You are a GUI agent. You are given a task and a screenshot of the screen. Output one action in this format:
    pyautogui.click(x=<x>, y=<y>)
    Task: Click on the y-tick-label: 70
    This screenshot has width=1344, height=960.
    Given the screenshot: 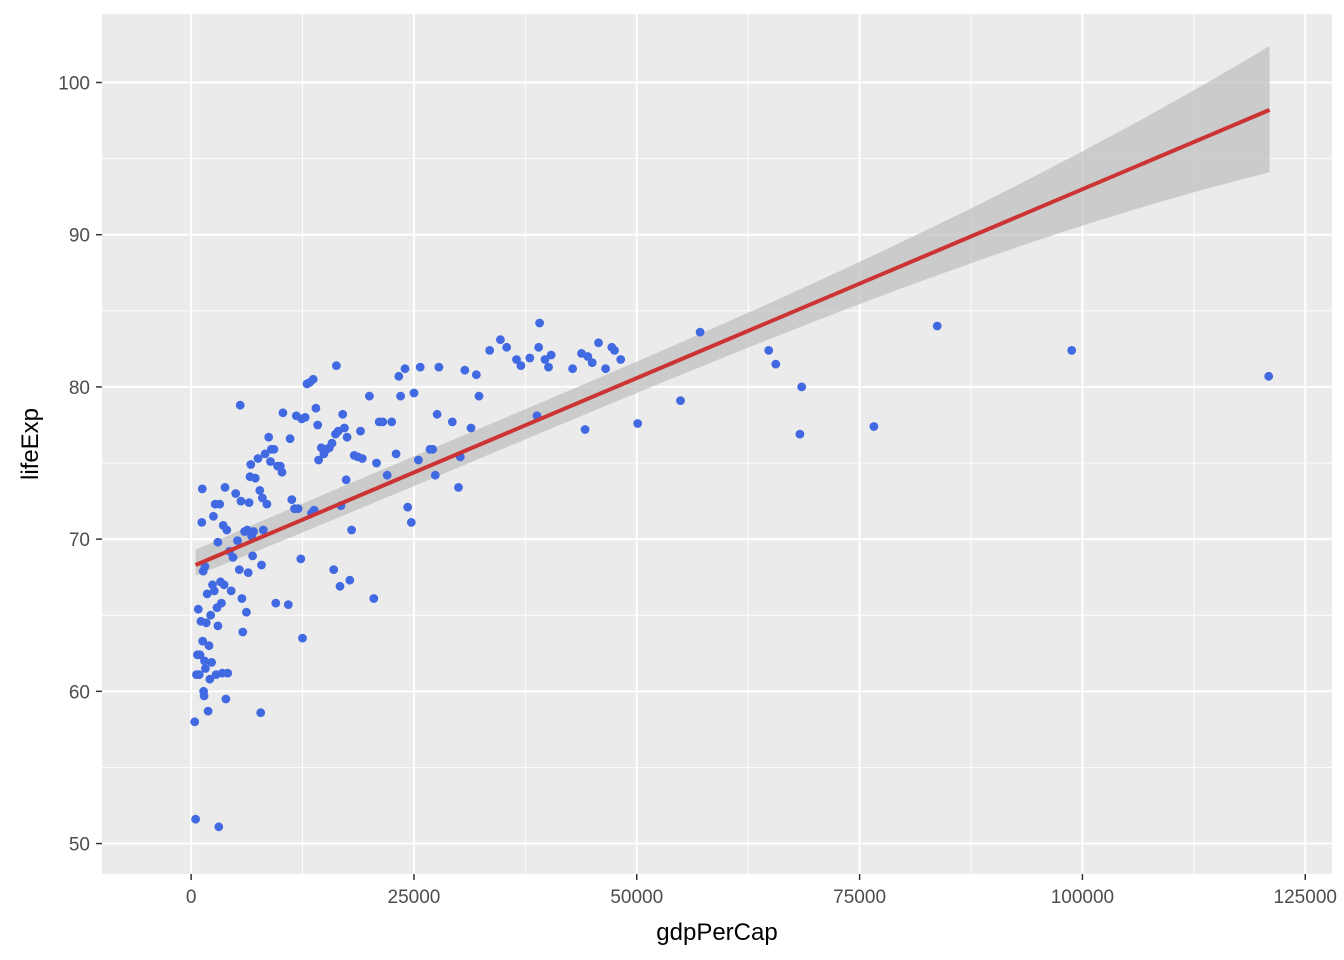 What is the action you would take?
    pyautogui.click(x=79, y=540)
    